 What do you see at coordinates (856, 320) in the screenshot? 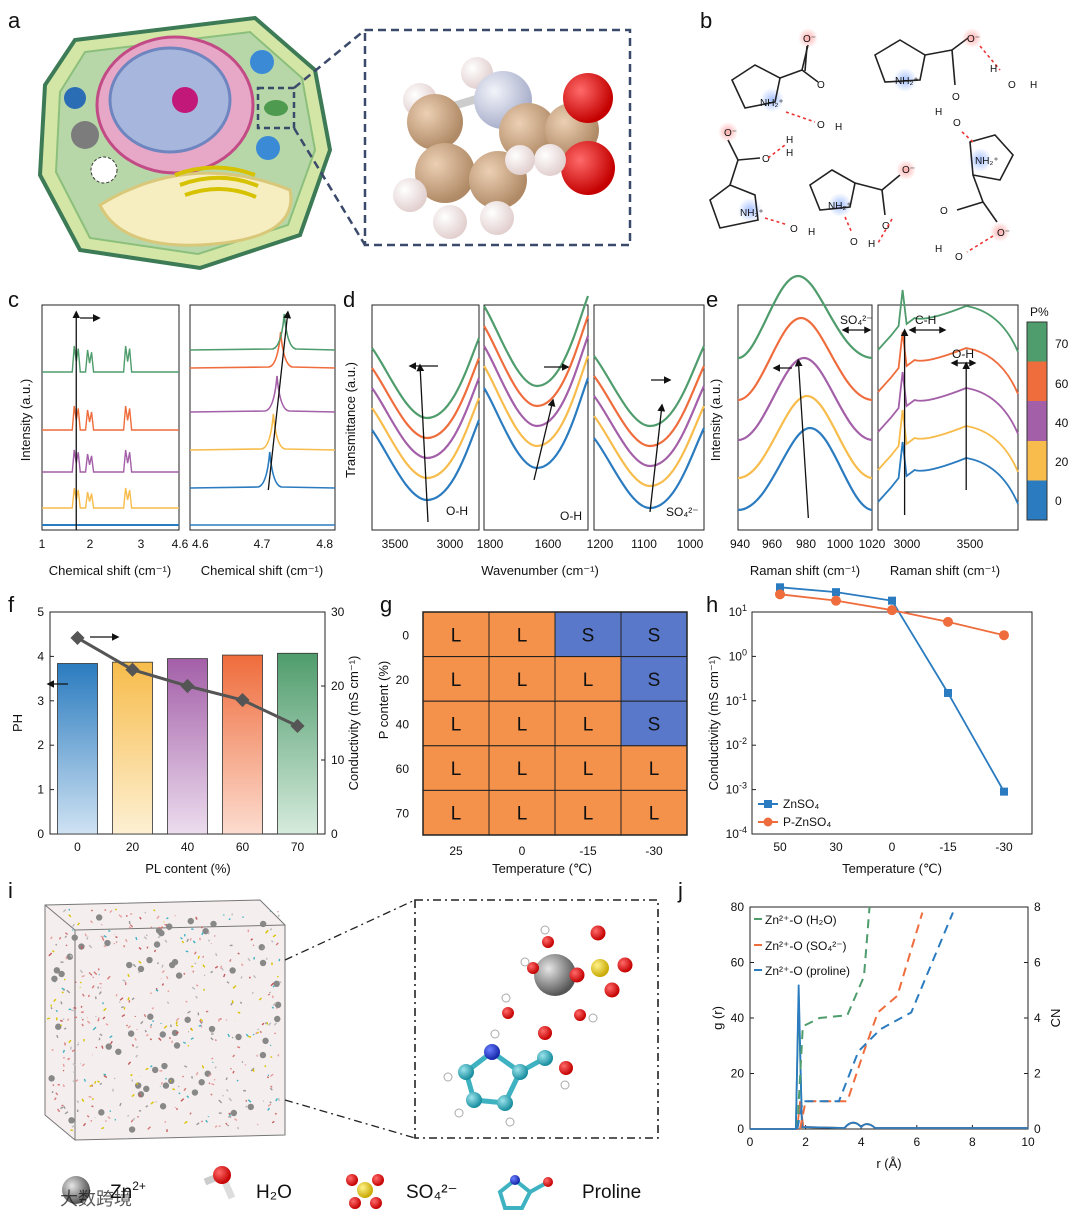
I see `e-so4-label: SO₄²⁻` at bounding box center [856, 320].